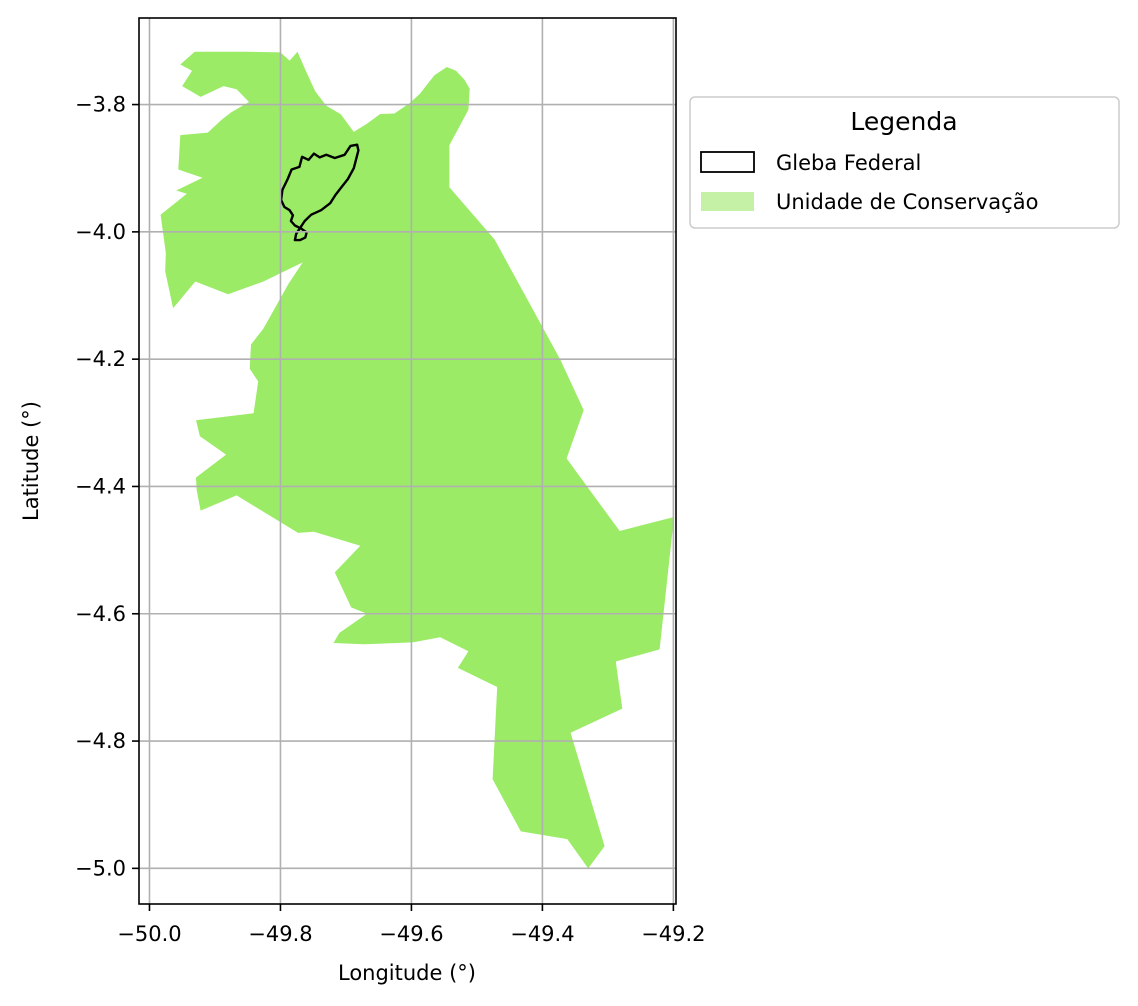 The width and height of the screenshot is (1138, 1006). I want to click on y-axis-ticks: −5.0 −4.8 −4.6 −4.4 −4.2 −4.0 −3.8, so click(107, 486).